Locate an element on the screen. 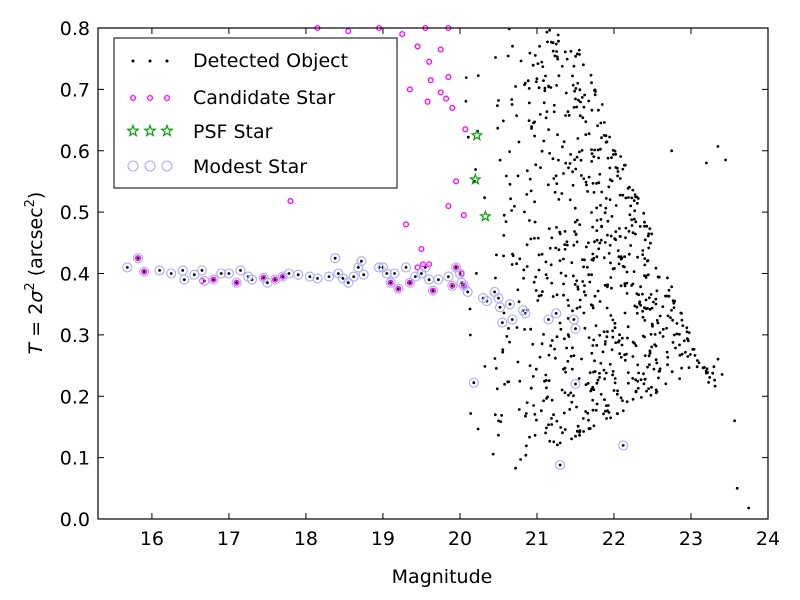 This screenshot has width=800, height=600. legend-label-candidate: Candidate Star is located at coordinates (264, 98).